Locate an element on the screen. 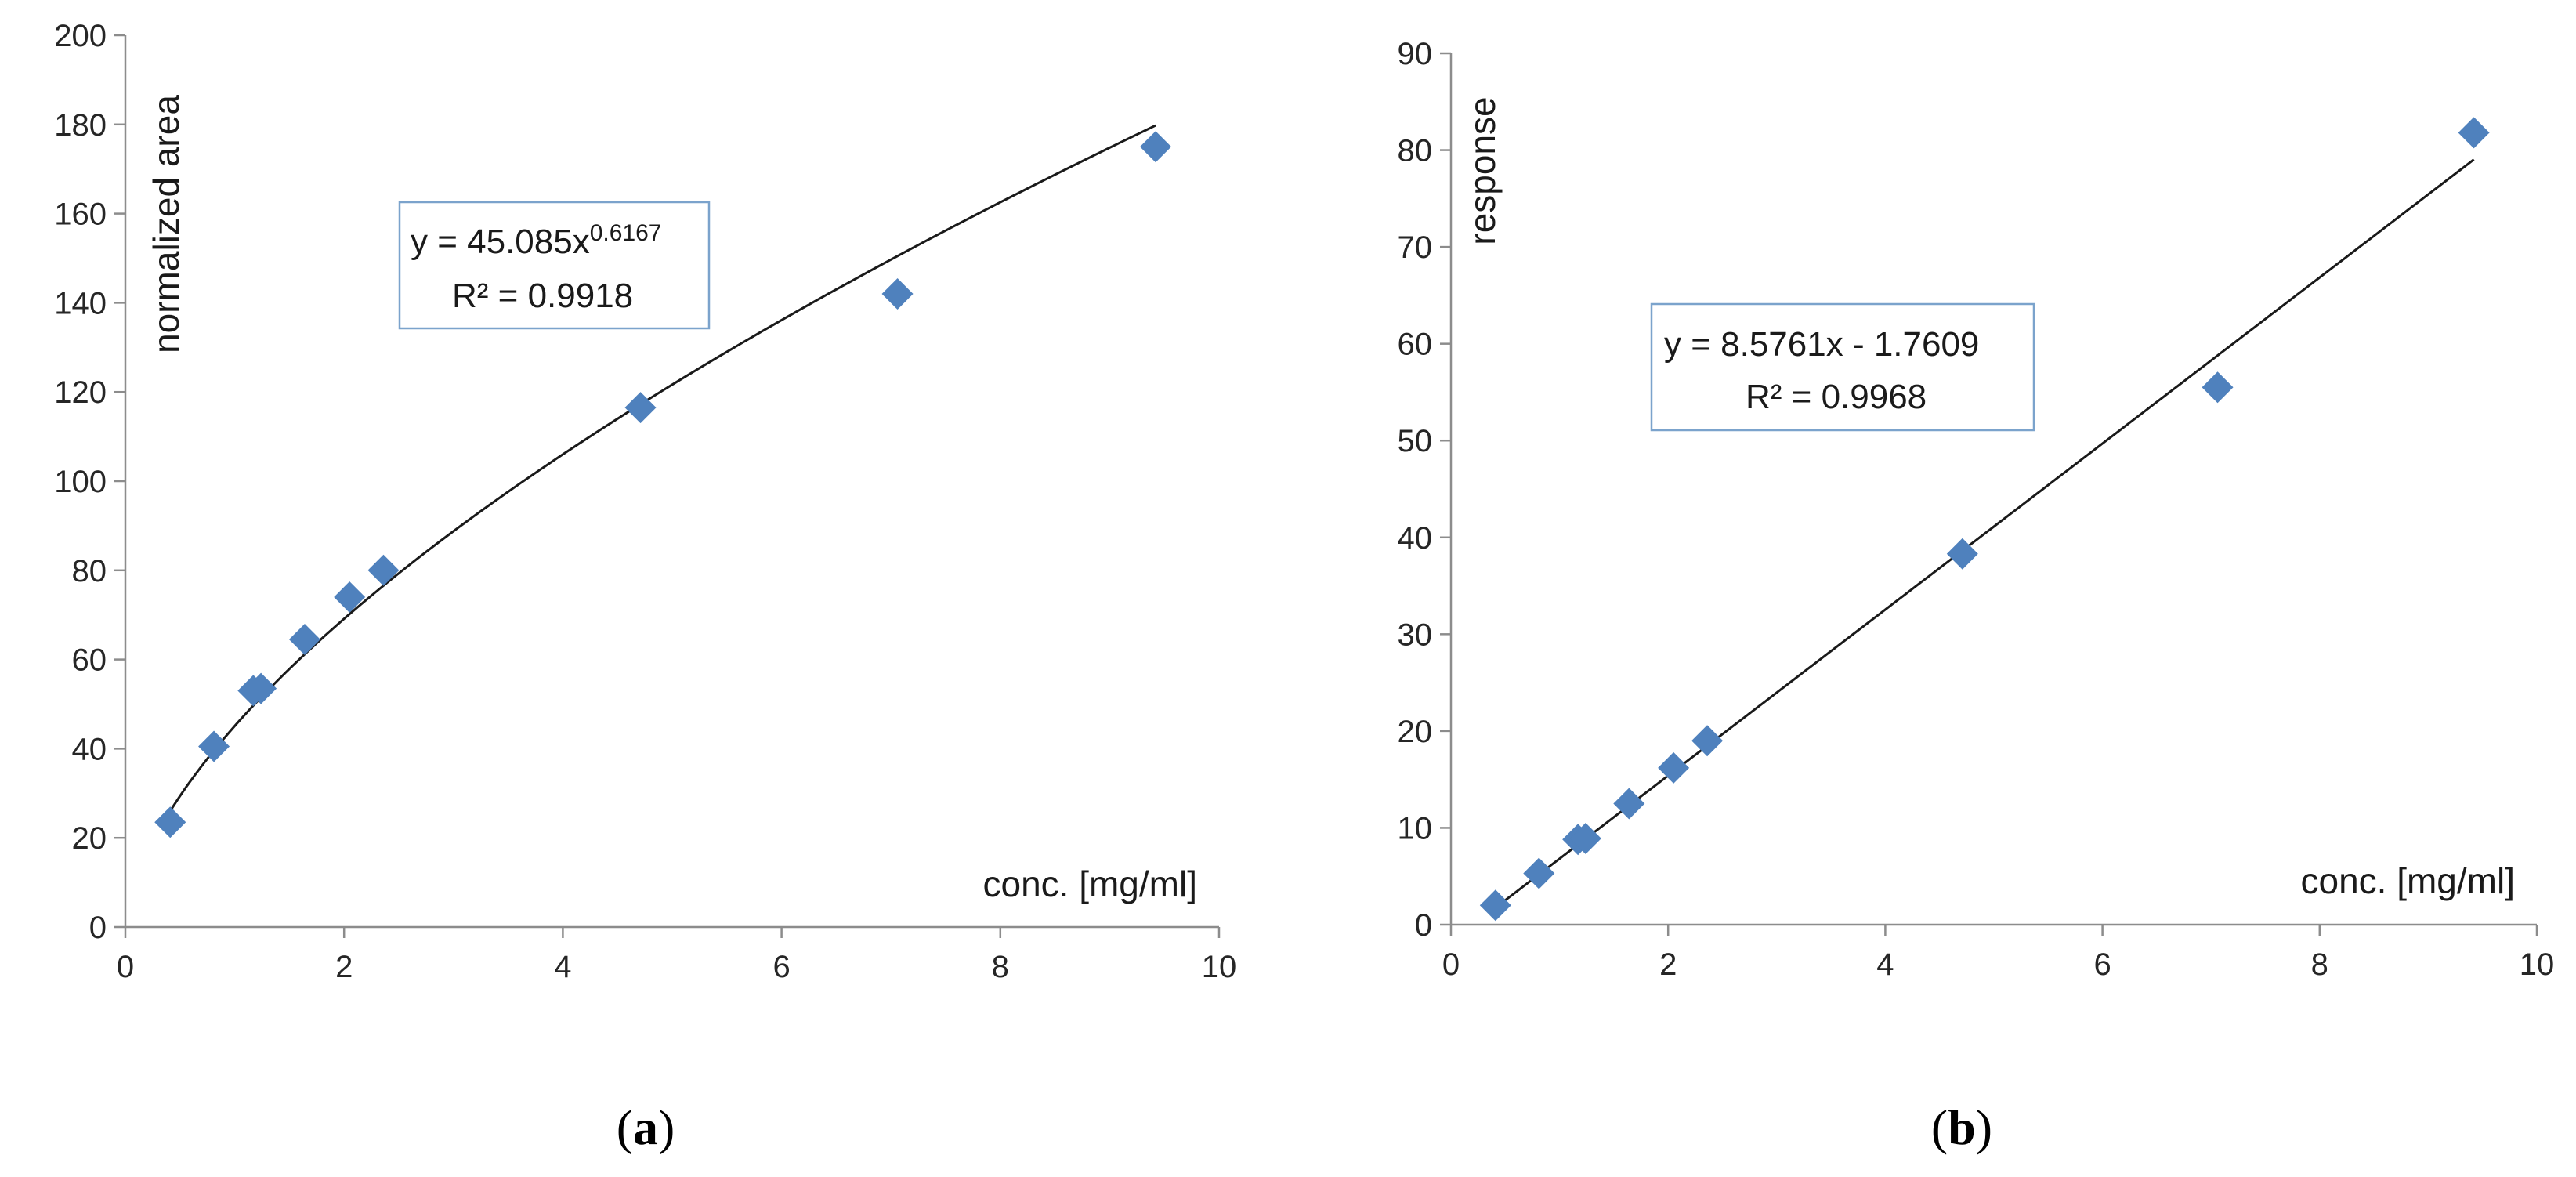 This screenshot has width=2576, height=1177. chart-a-y-tick-label: 120 is located at coordinates (80, 392).